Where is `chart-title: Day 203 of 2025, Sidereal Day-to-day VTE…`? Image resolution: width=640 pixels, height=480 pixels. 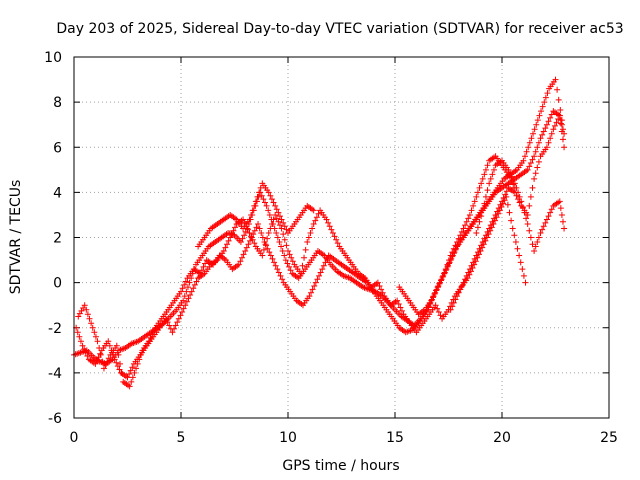
chart-title: Day 203 of 2025, Sidereal Day-to-day VTE… is located at coordinates (339, 29).